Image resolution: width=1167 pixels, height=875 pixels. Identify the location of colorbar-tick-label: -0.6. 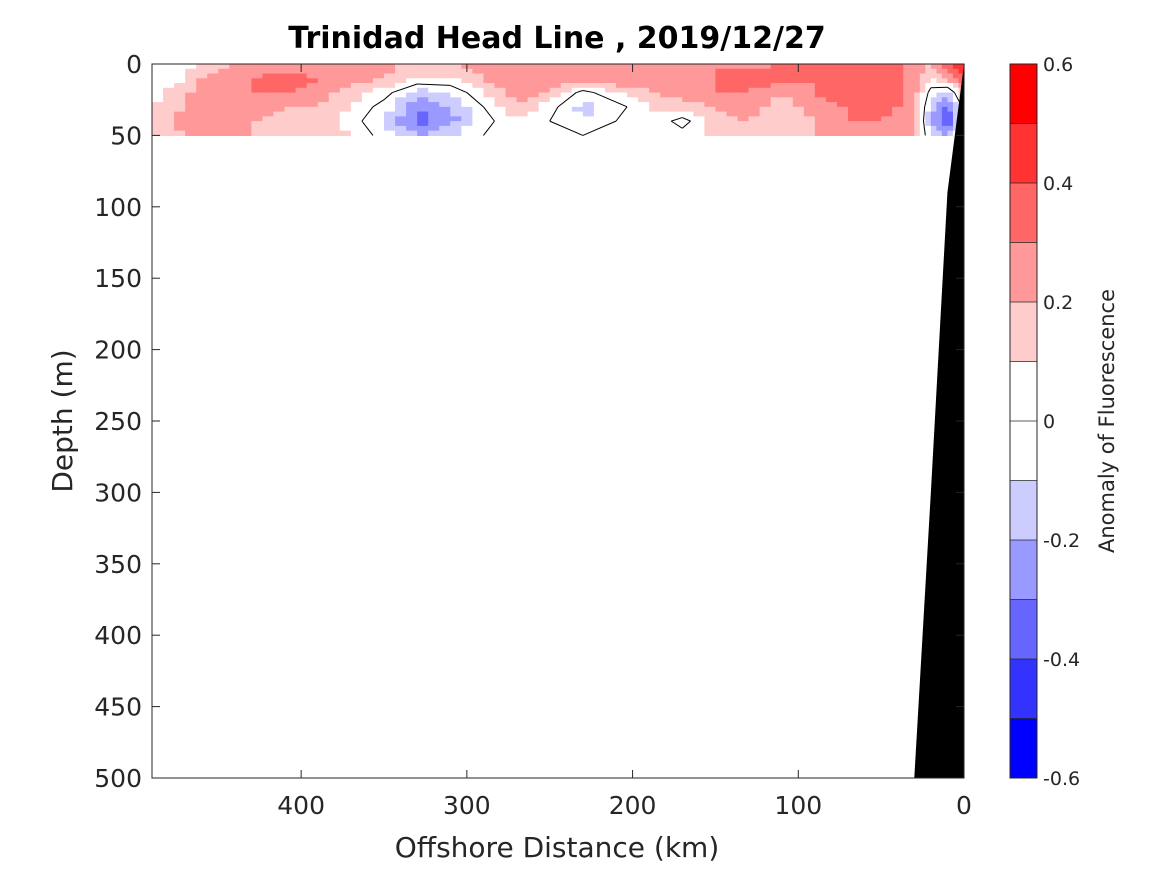
(1061, 779).